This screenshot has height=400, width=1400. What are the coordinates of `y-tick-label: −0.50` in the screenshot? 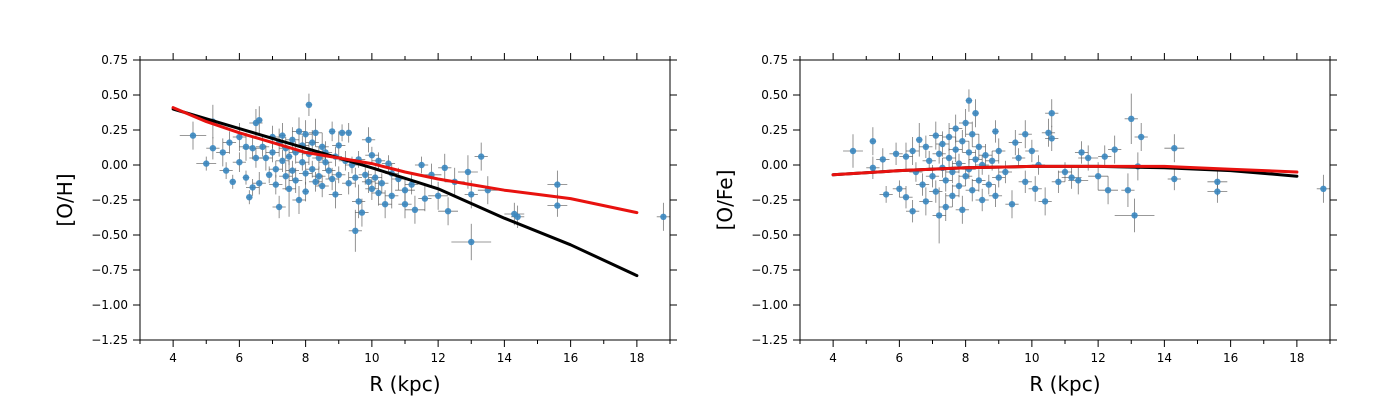 It's located at (769, 235).